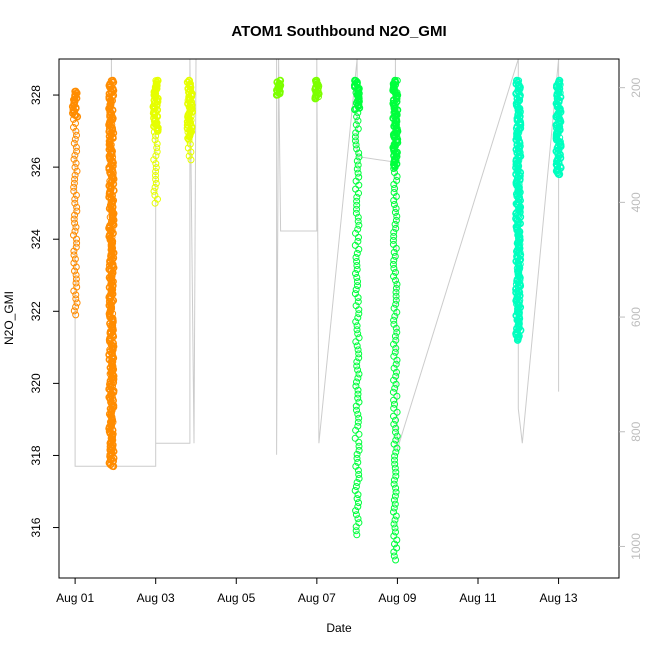  I want to click on right-tick-label: 800, so click(636, 431).